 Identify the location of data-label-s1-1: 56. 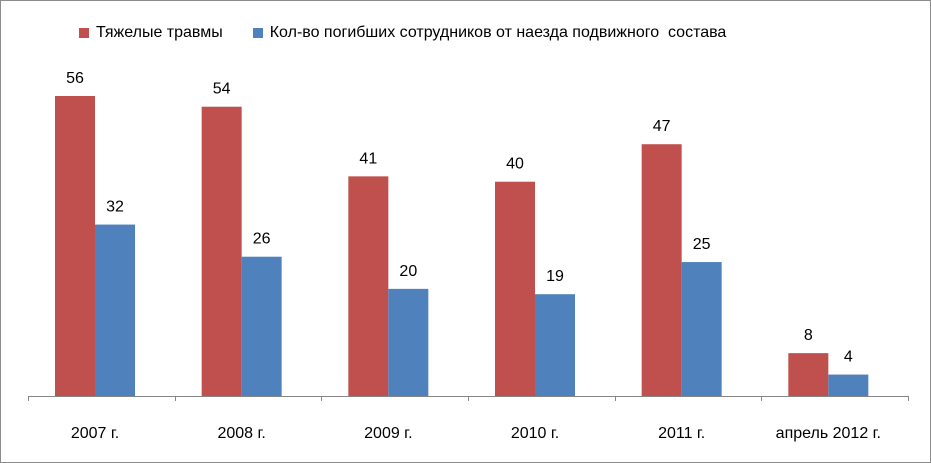
(75, 78).